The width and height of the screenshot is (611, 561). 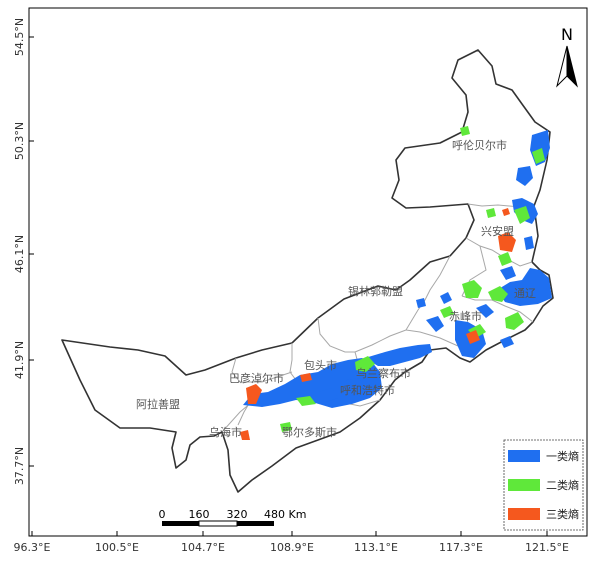 I want to click on label-hohhot: 呼和浩特市, so click(x=367, y=390).